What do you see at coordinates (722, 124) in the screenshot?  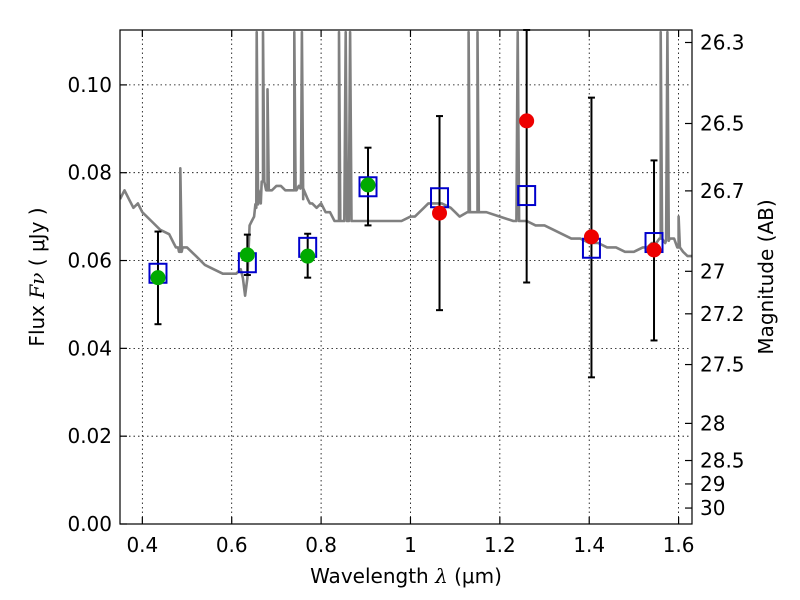 I see `y2-tick-label: 26.5` at bounding box center [722, 124].